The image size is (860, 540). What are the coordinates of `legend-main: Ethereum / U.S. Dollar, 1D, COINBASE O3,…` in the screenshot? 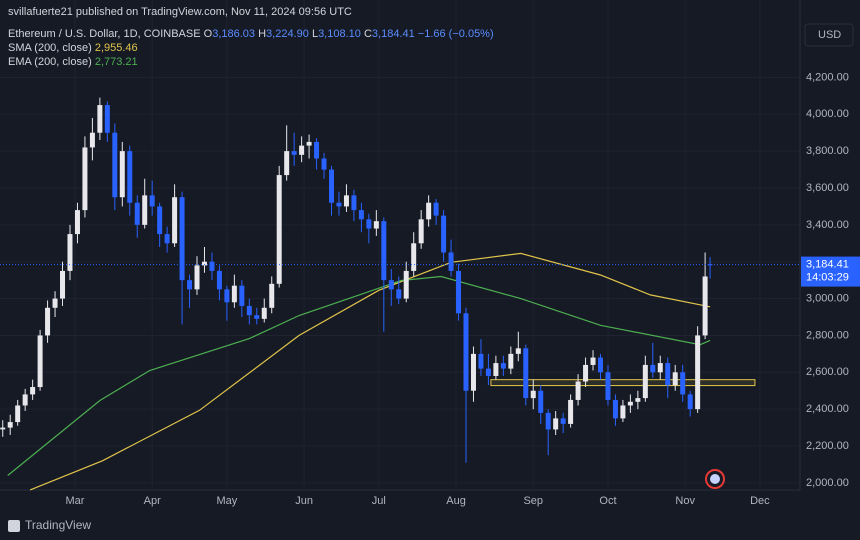 It's located at (251, 34).